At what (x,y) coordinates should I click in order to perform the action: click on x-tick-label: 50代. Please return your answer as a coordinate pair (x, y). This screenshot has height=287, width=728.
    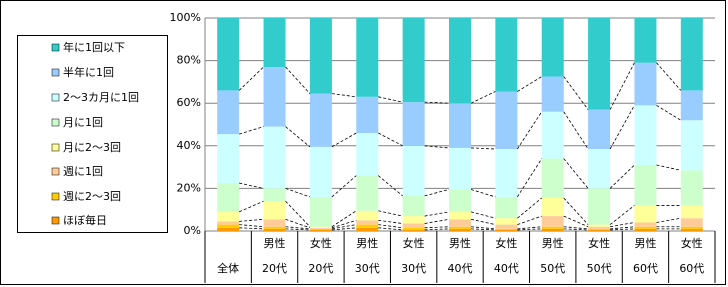
    Looking at the image, I should click on (552, 268).